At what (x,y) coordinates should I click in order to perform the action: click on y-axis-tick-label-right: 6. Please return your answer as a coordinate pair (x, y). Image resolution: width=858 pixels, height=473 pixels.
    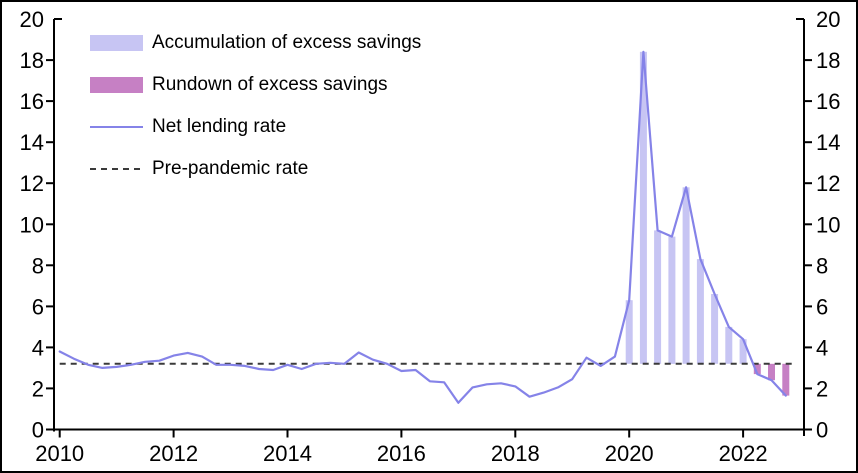
    Looking at the image, I should click on (822, 306).